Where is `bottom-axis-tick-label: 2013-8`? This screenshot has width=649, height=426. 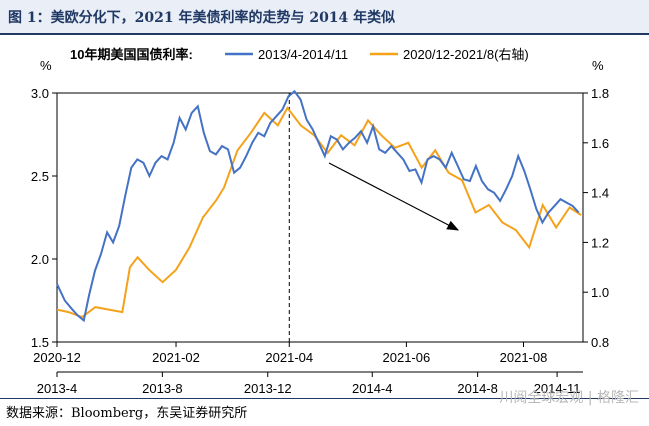
bottom-axis-tick-label: 2013-8 is located at coordinates (162, 388).